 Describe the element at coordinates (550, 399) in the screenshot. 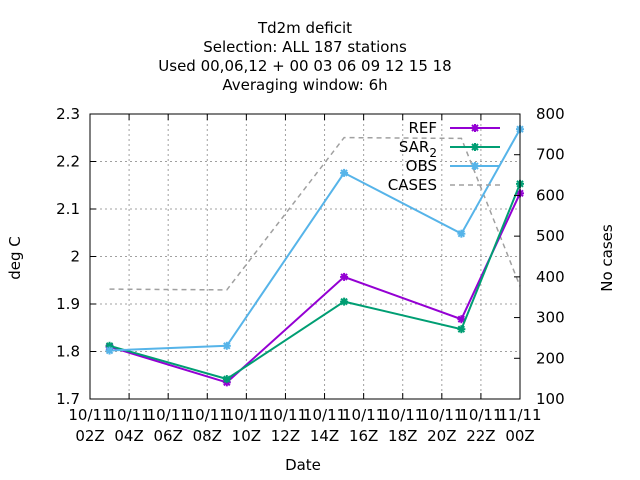

I see `y2-tick-label: 100` at that location.